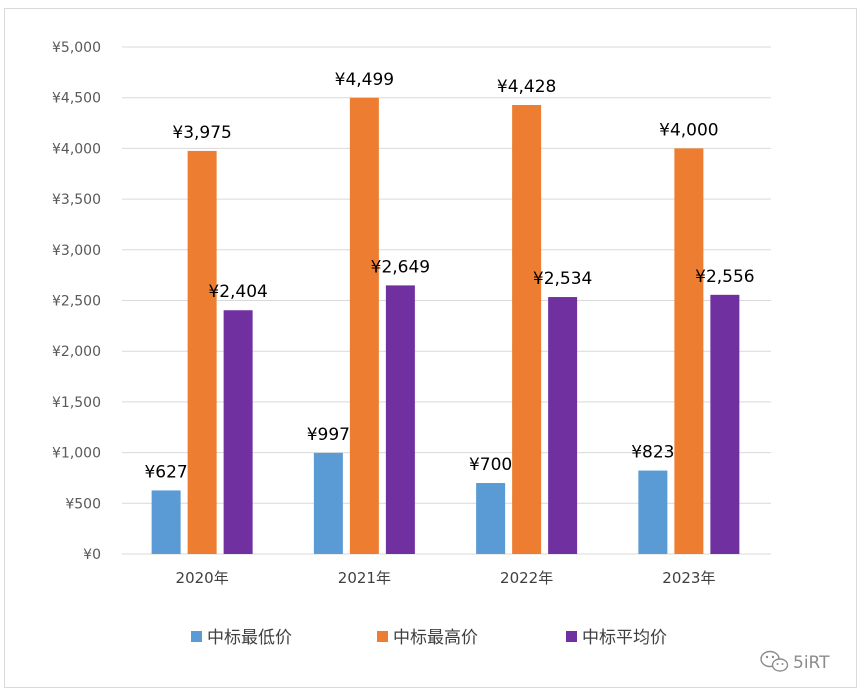  I want to click on watermark: 5iRT, so click(795, 661).